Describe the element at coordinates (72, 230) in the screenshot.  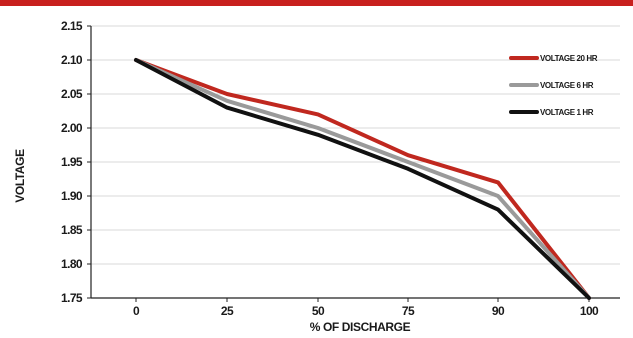
I see `y-tick-label: 1.85` at that location.